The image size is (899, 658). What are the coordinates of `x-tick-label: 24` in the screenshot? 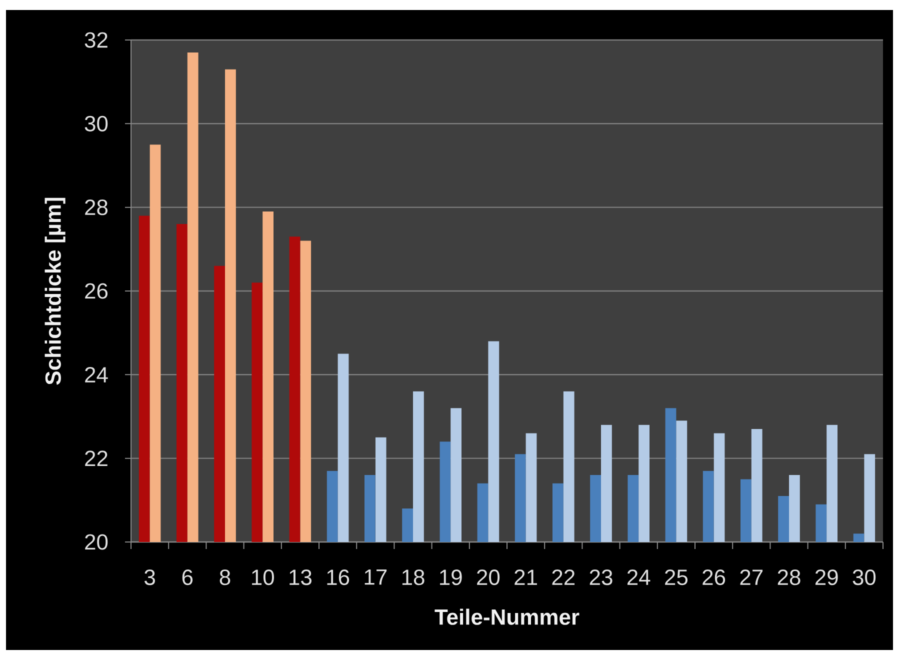 It's located at (638, 577).